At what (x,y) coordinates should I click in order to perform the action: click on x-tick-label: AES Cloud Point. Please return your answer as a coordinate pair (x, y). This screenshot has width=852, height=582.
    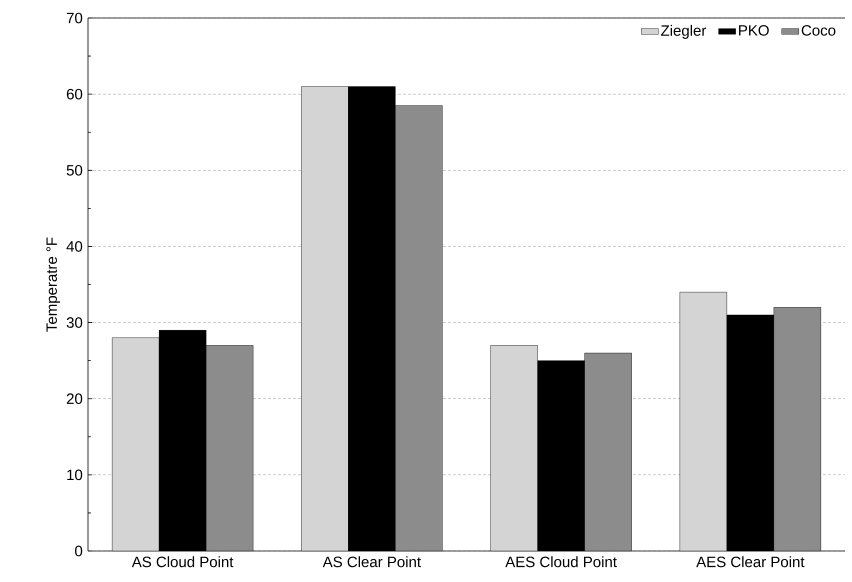
    Looking at the image, I should click on (561, 562).